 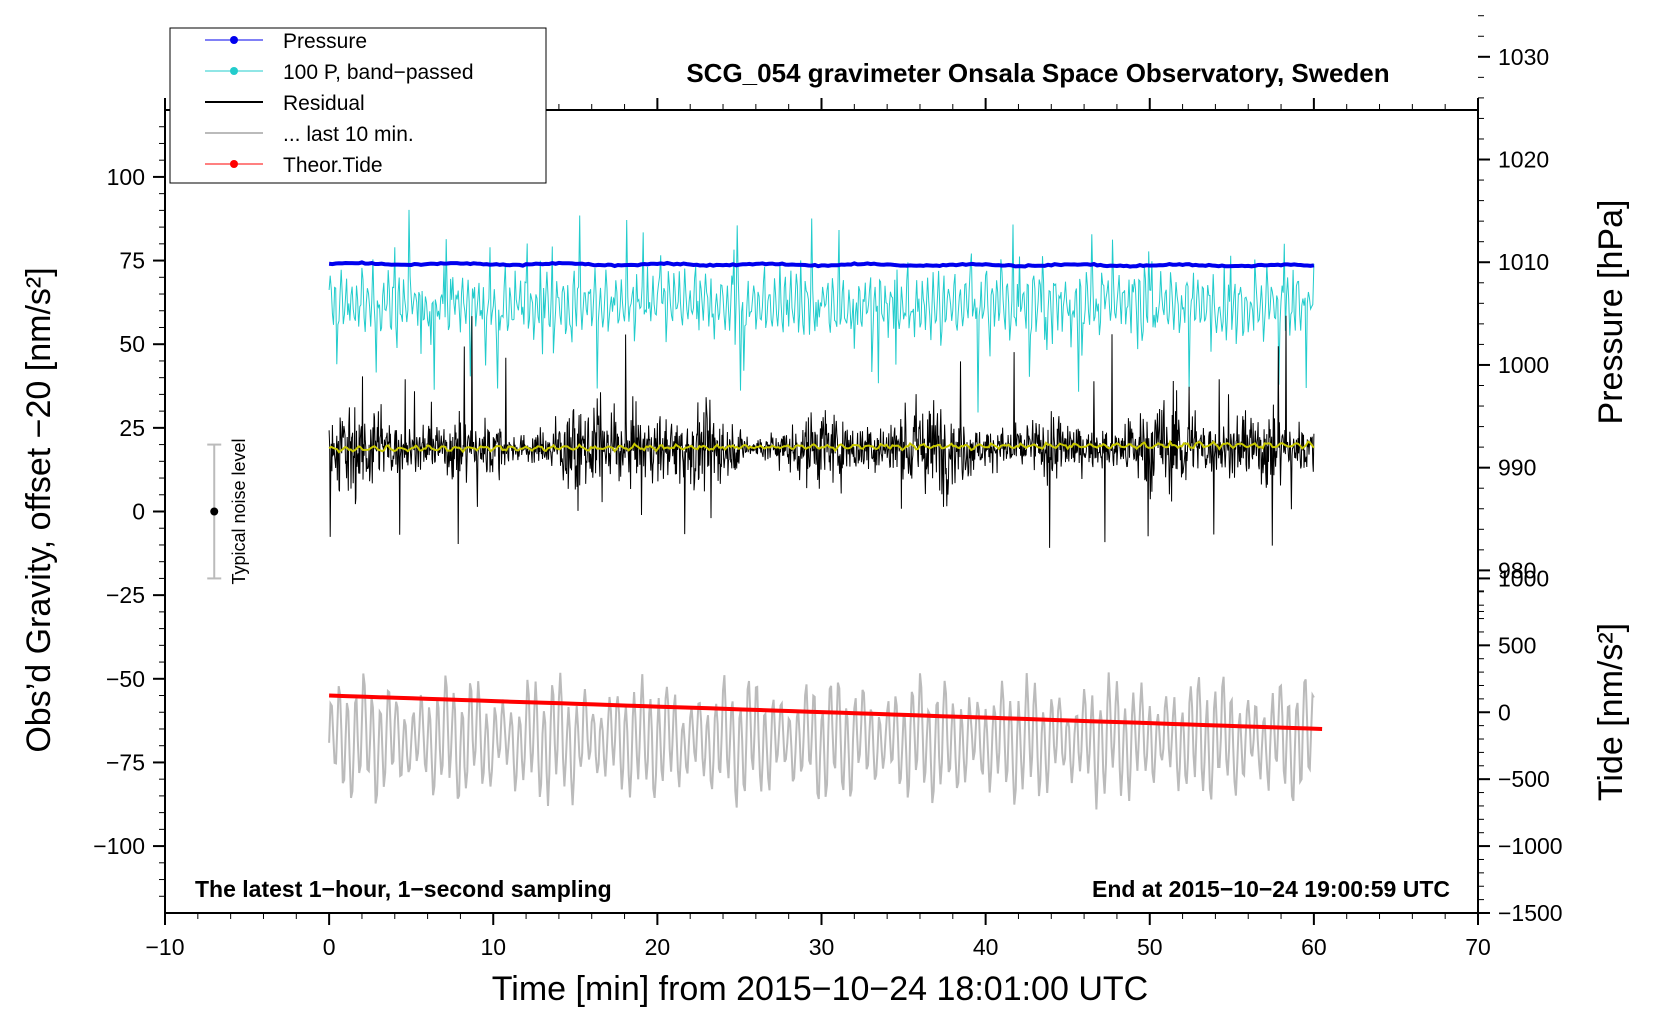 I want to click on series-band-passed-pressure, so click(x=821, y=311).